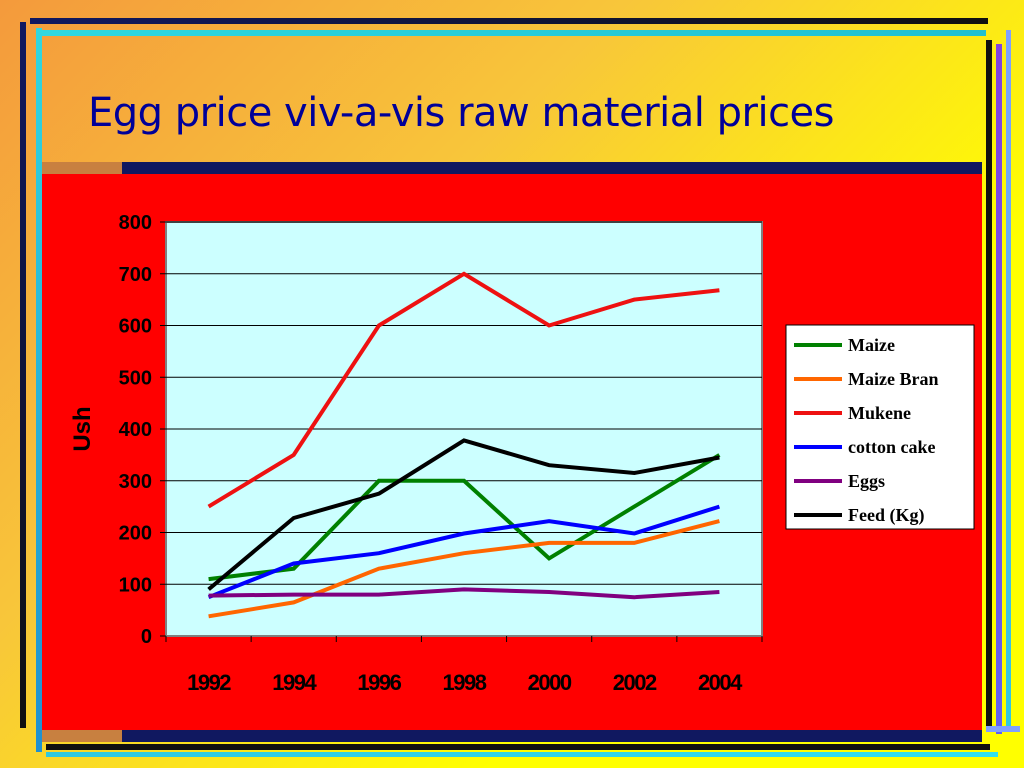  Describe the element at coordinates (1008, 380) in the screenshot. I see `frame-bar-right-cyan` at that location.